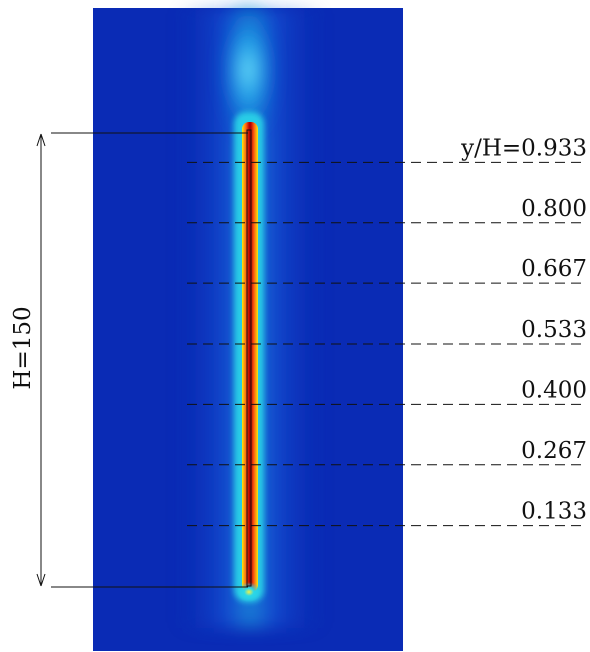 The height and width of the screenshot is (652, 590). What do you see at coordinates (249, 592) in the screenshot?
I see `jet-tip-glow` at bounding box center [249, 592].